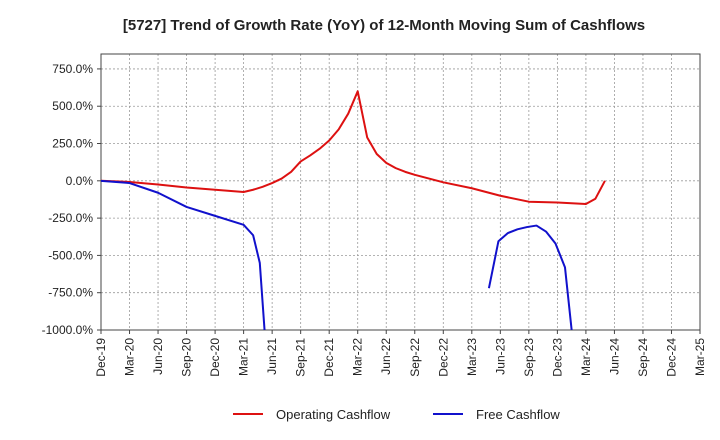  I want to click on y-tick-label: 0.0%, so click(80, 181).